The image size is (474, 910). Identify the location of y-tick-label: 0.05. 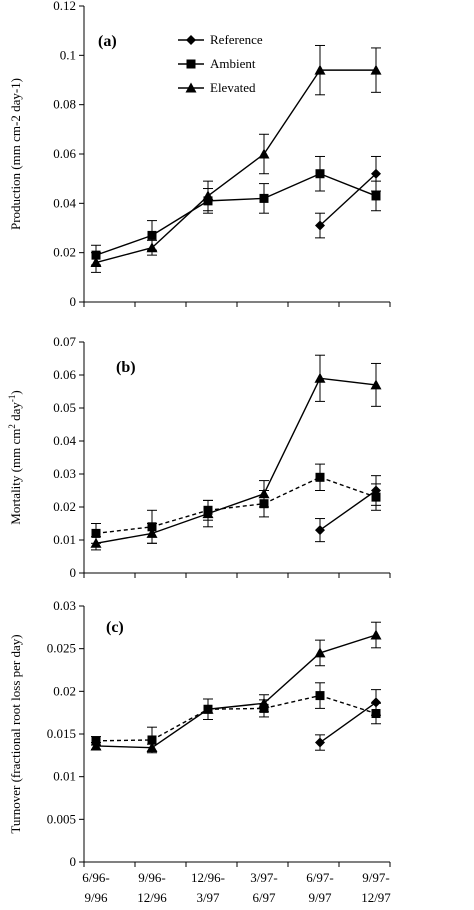
(64, 407).